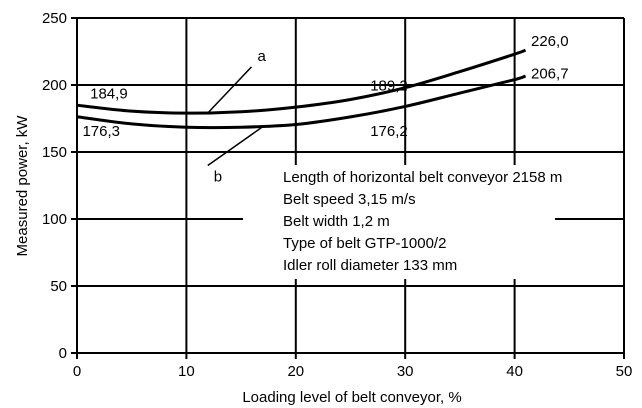  I want to click on y-tick-label: 50, so click(58, 286).